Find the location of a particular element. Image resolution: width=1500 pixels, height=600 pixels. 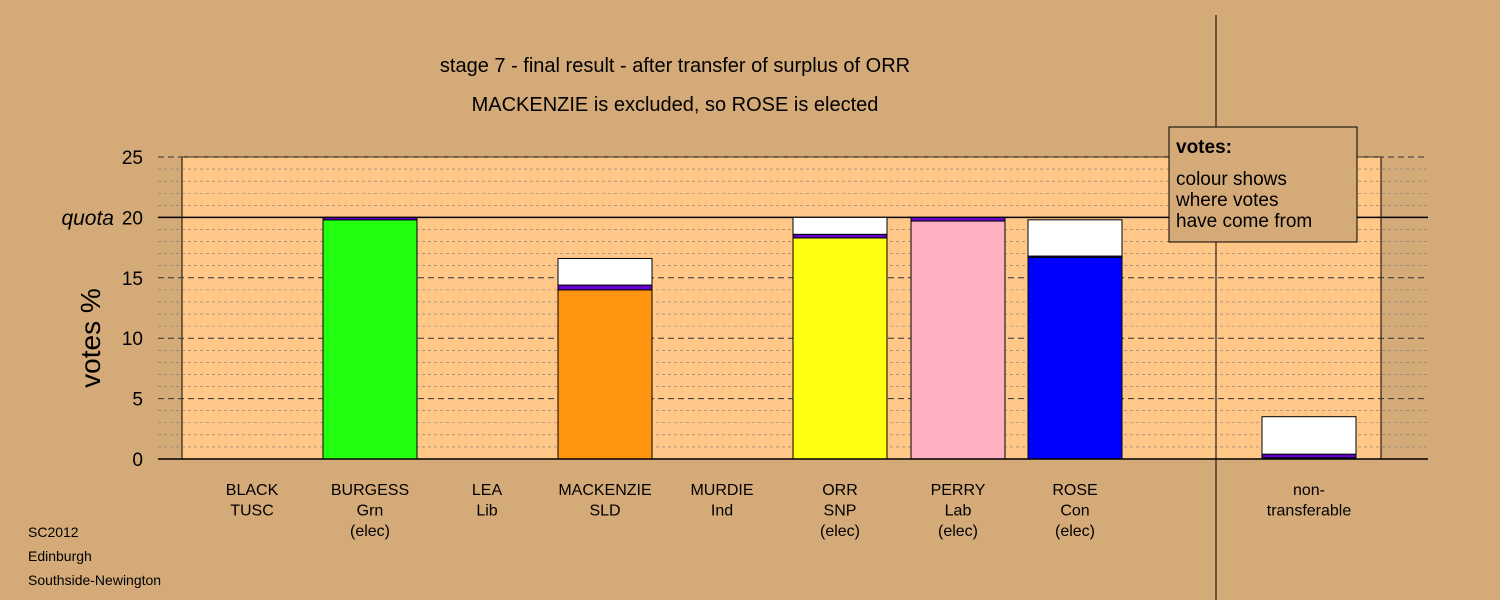

category-label: BURGESS is located at coordinates (370, 490).